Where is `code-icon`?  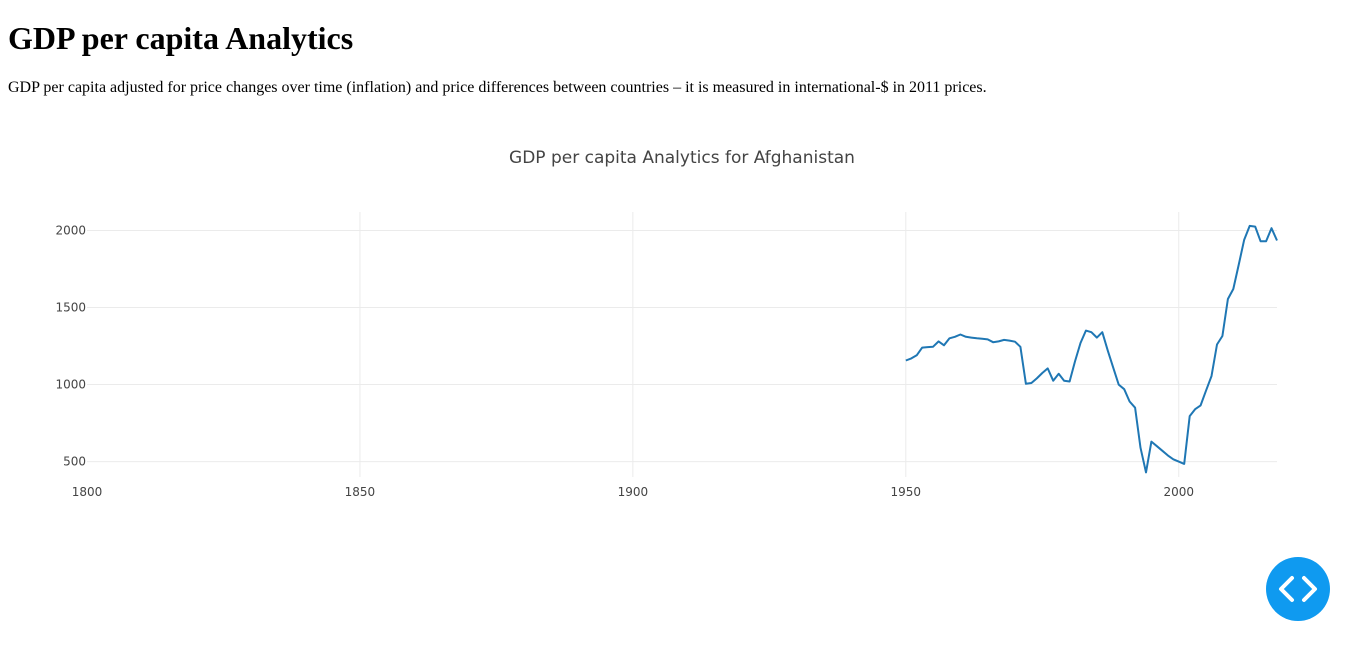 code-icon is located at coordinates (1298, 589).